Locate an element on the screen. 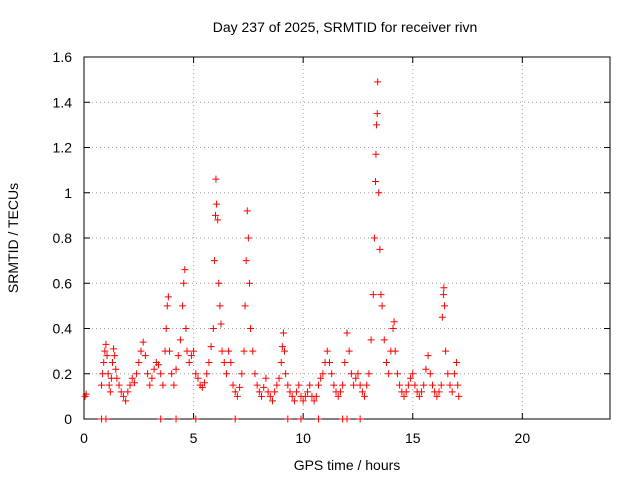 The image size is (640, 480). x-tick-label: 10 is located at coordinates (303, 438).